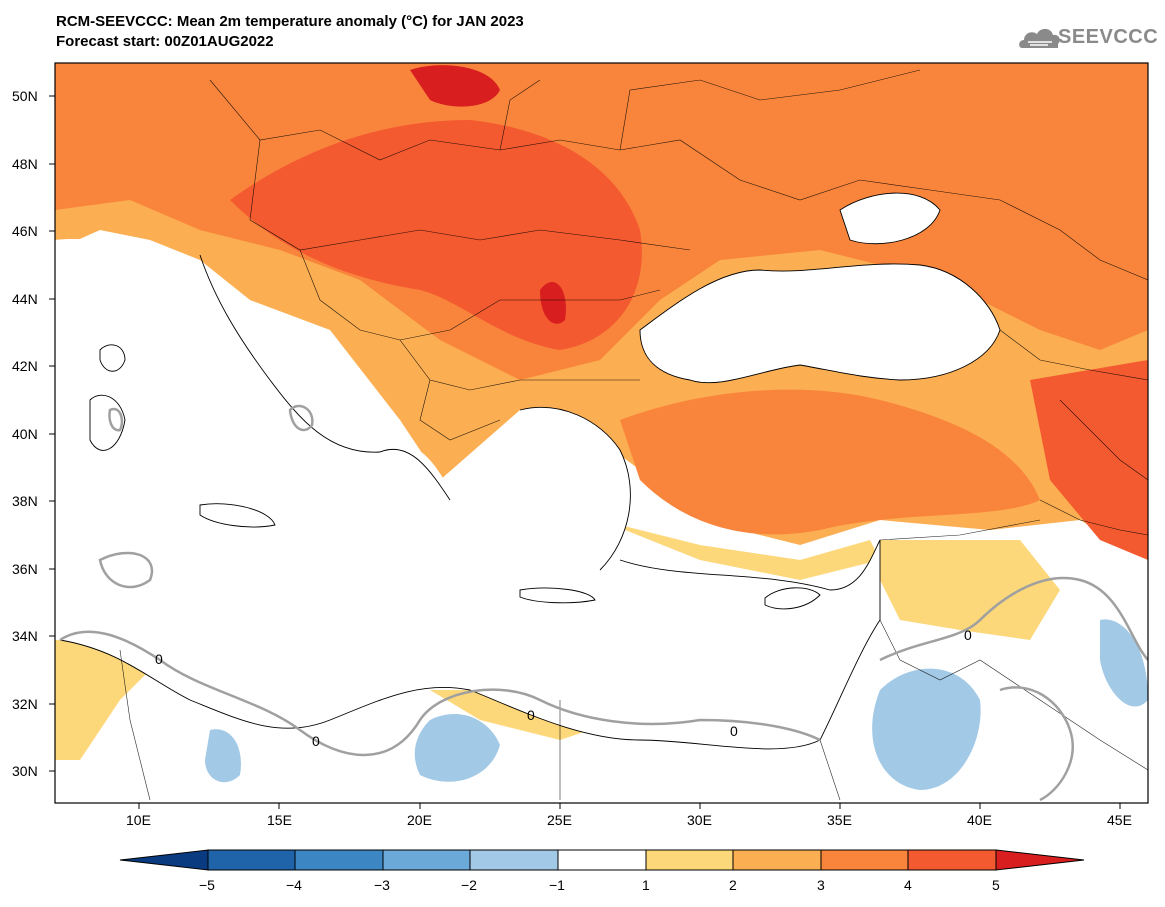 This screenshot has width=1165, height=907. Describe the element at coordinates (629, 806) in the screenshot. I see `lon-ticks` at that location.